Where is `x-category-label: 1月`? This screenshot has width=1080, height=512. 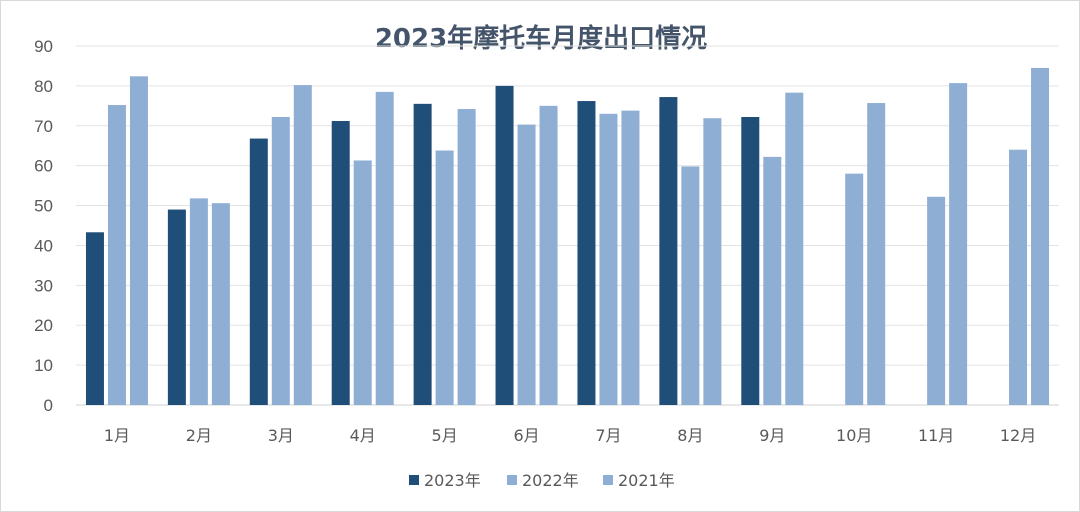 x-category-label: 1月 is located at coordinates (117, 435).